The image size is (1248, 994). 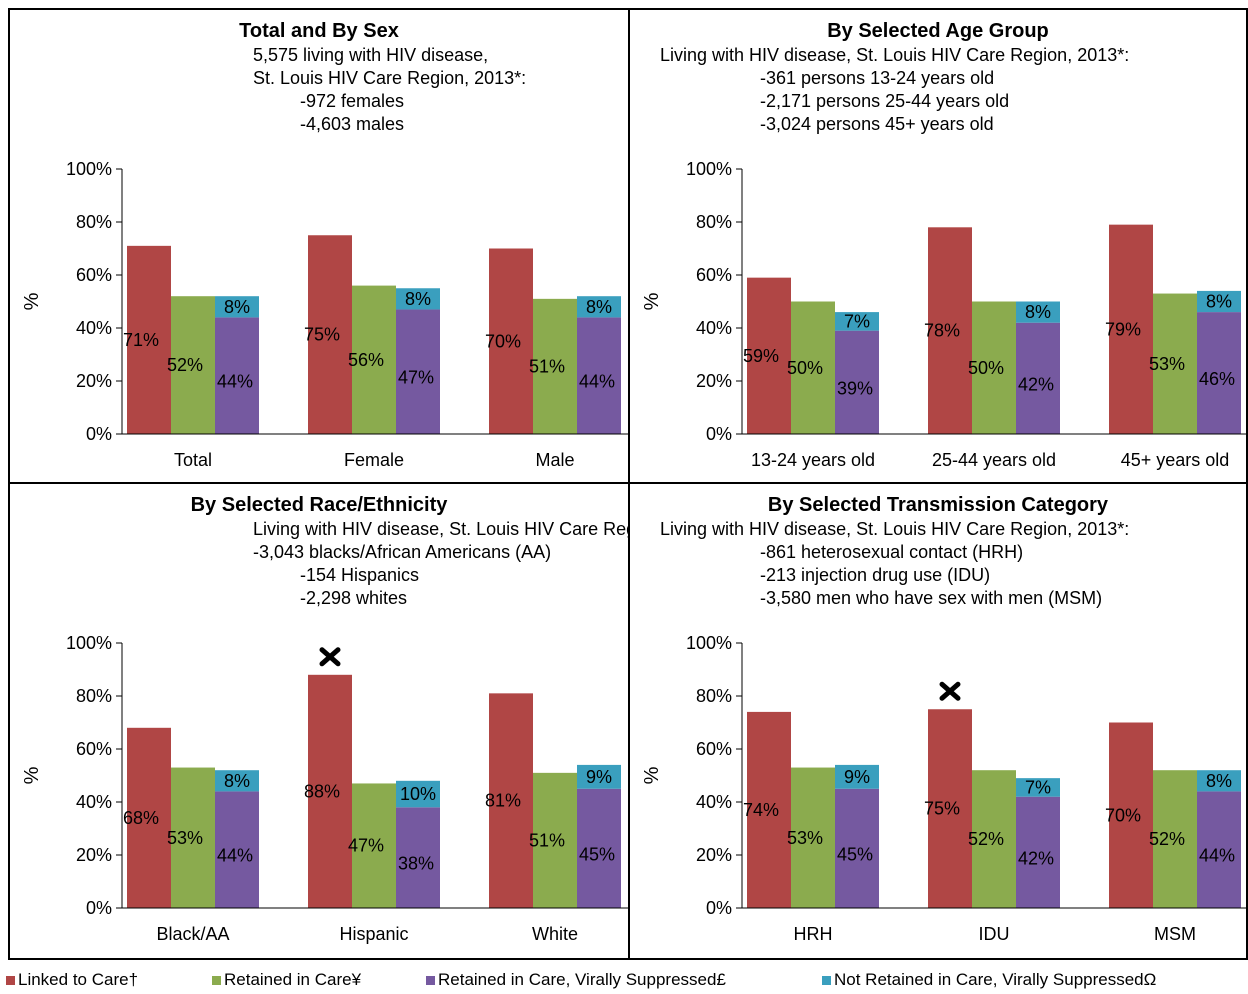 What do you see at coordinates (994, 934) in the screenshot?
I see `x-category-label: IDU` at bounding box center [994, 934].